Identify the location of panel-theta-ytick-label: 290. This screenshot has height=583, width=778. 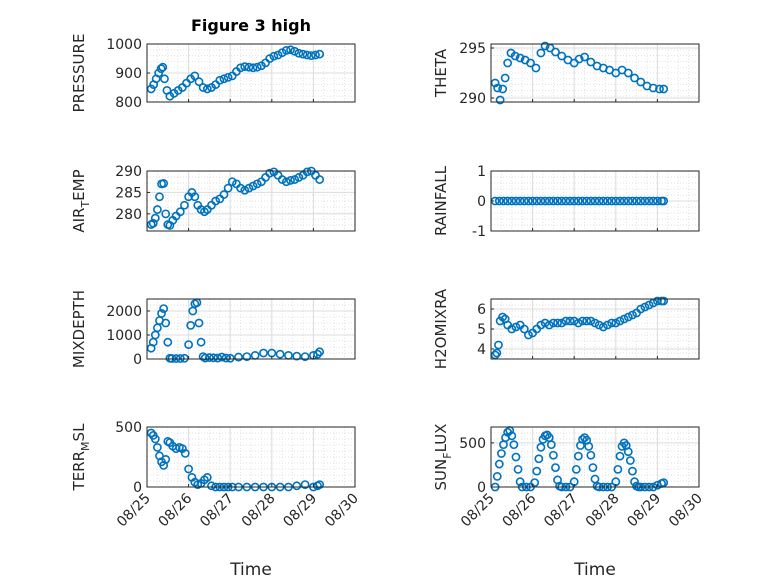
(472, 99).